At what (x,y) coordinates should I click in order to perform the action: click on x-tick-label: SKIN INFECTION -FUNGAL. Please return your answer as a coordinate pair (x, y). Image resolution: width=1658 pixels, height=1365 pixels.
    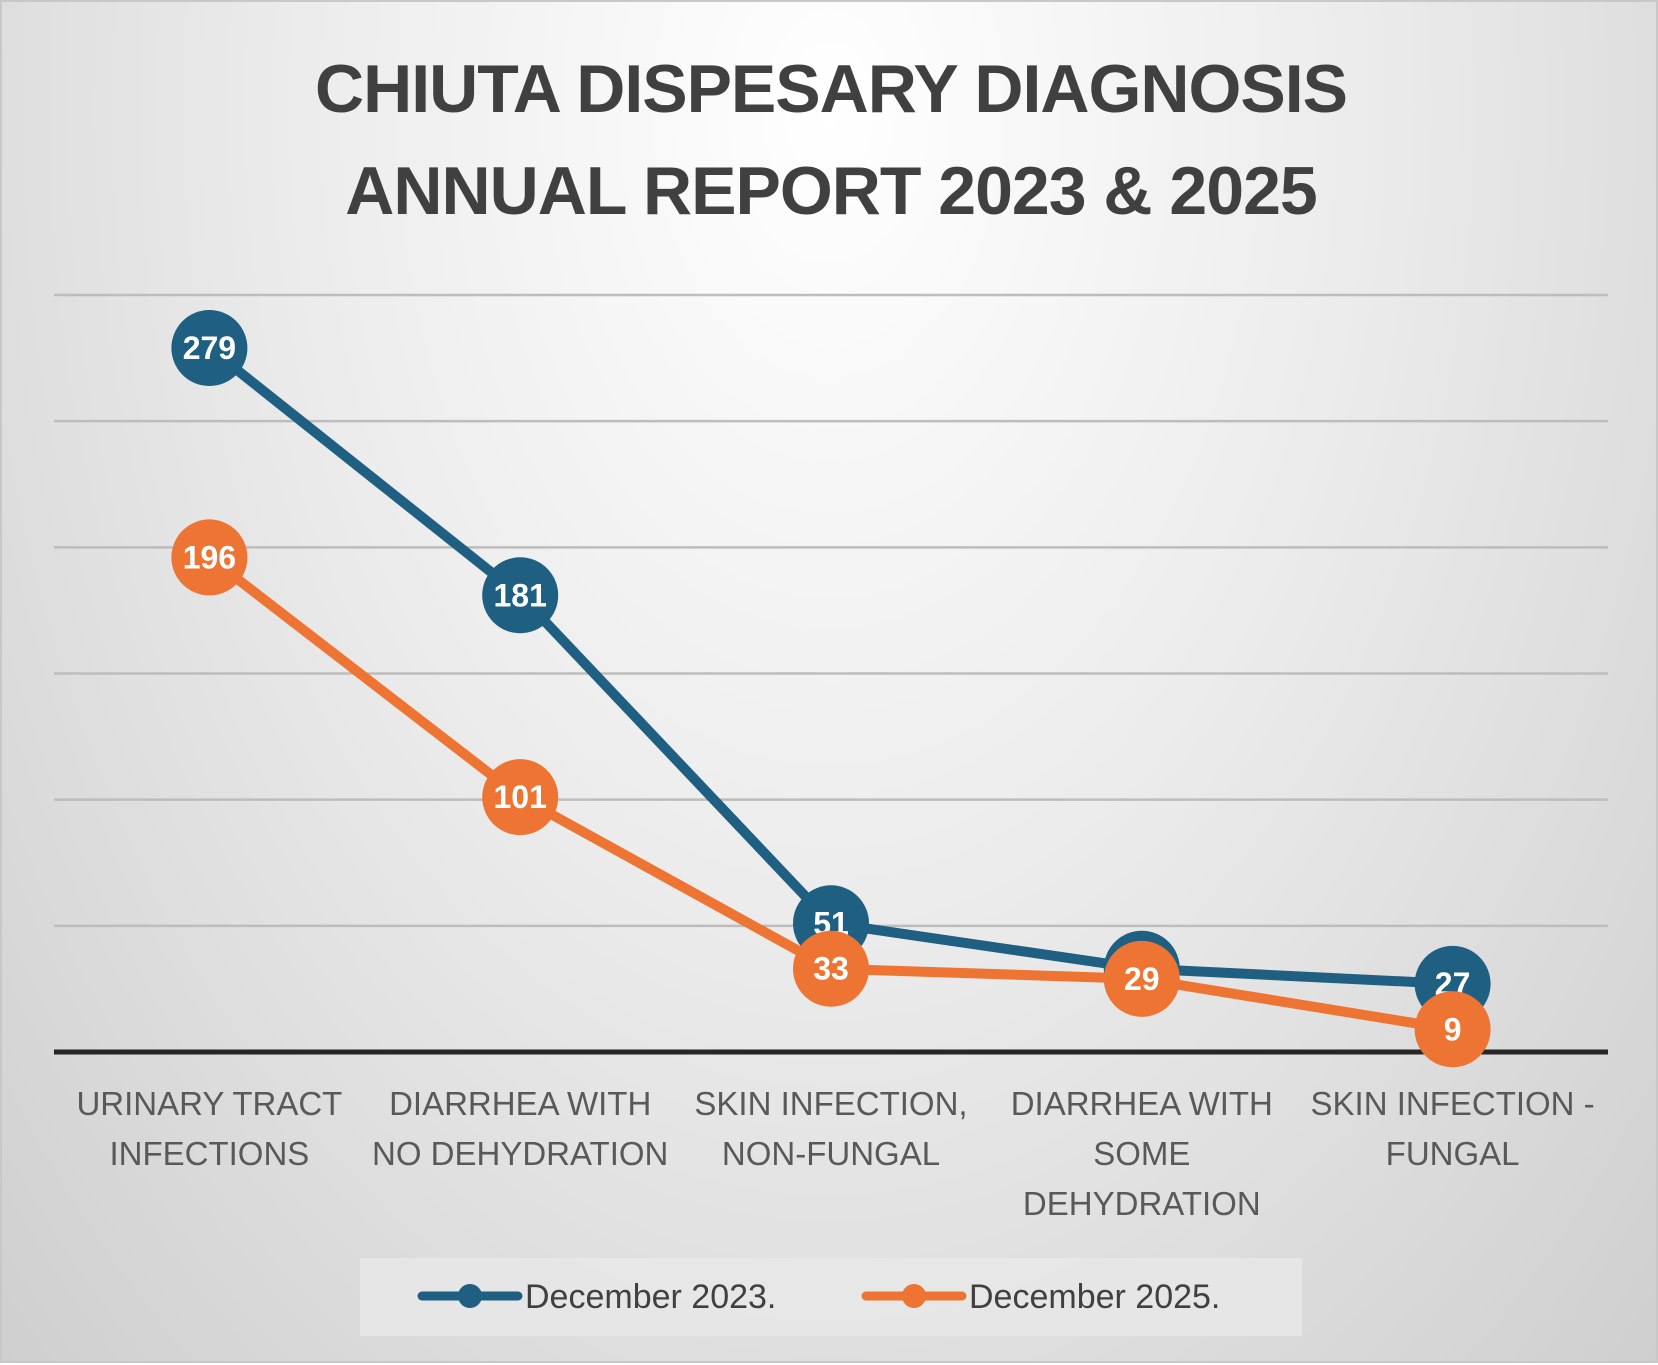
    Looking at the image, I should click on (1453, 1128).